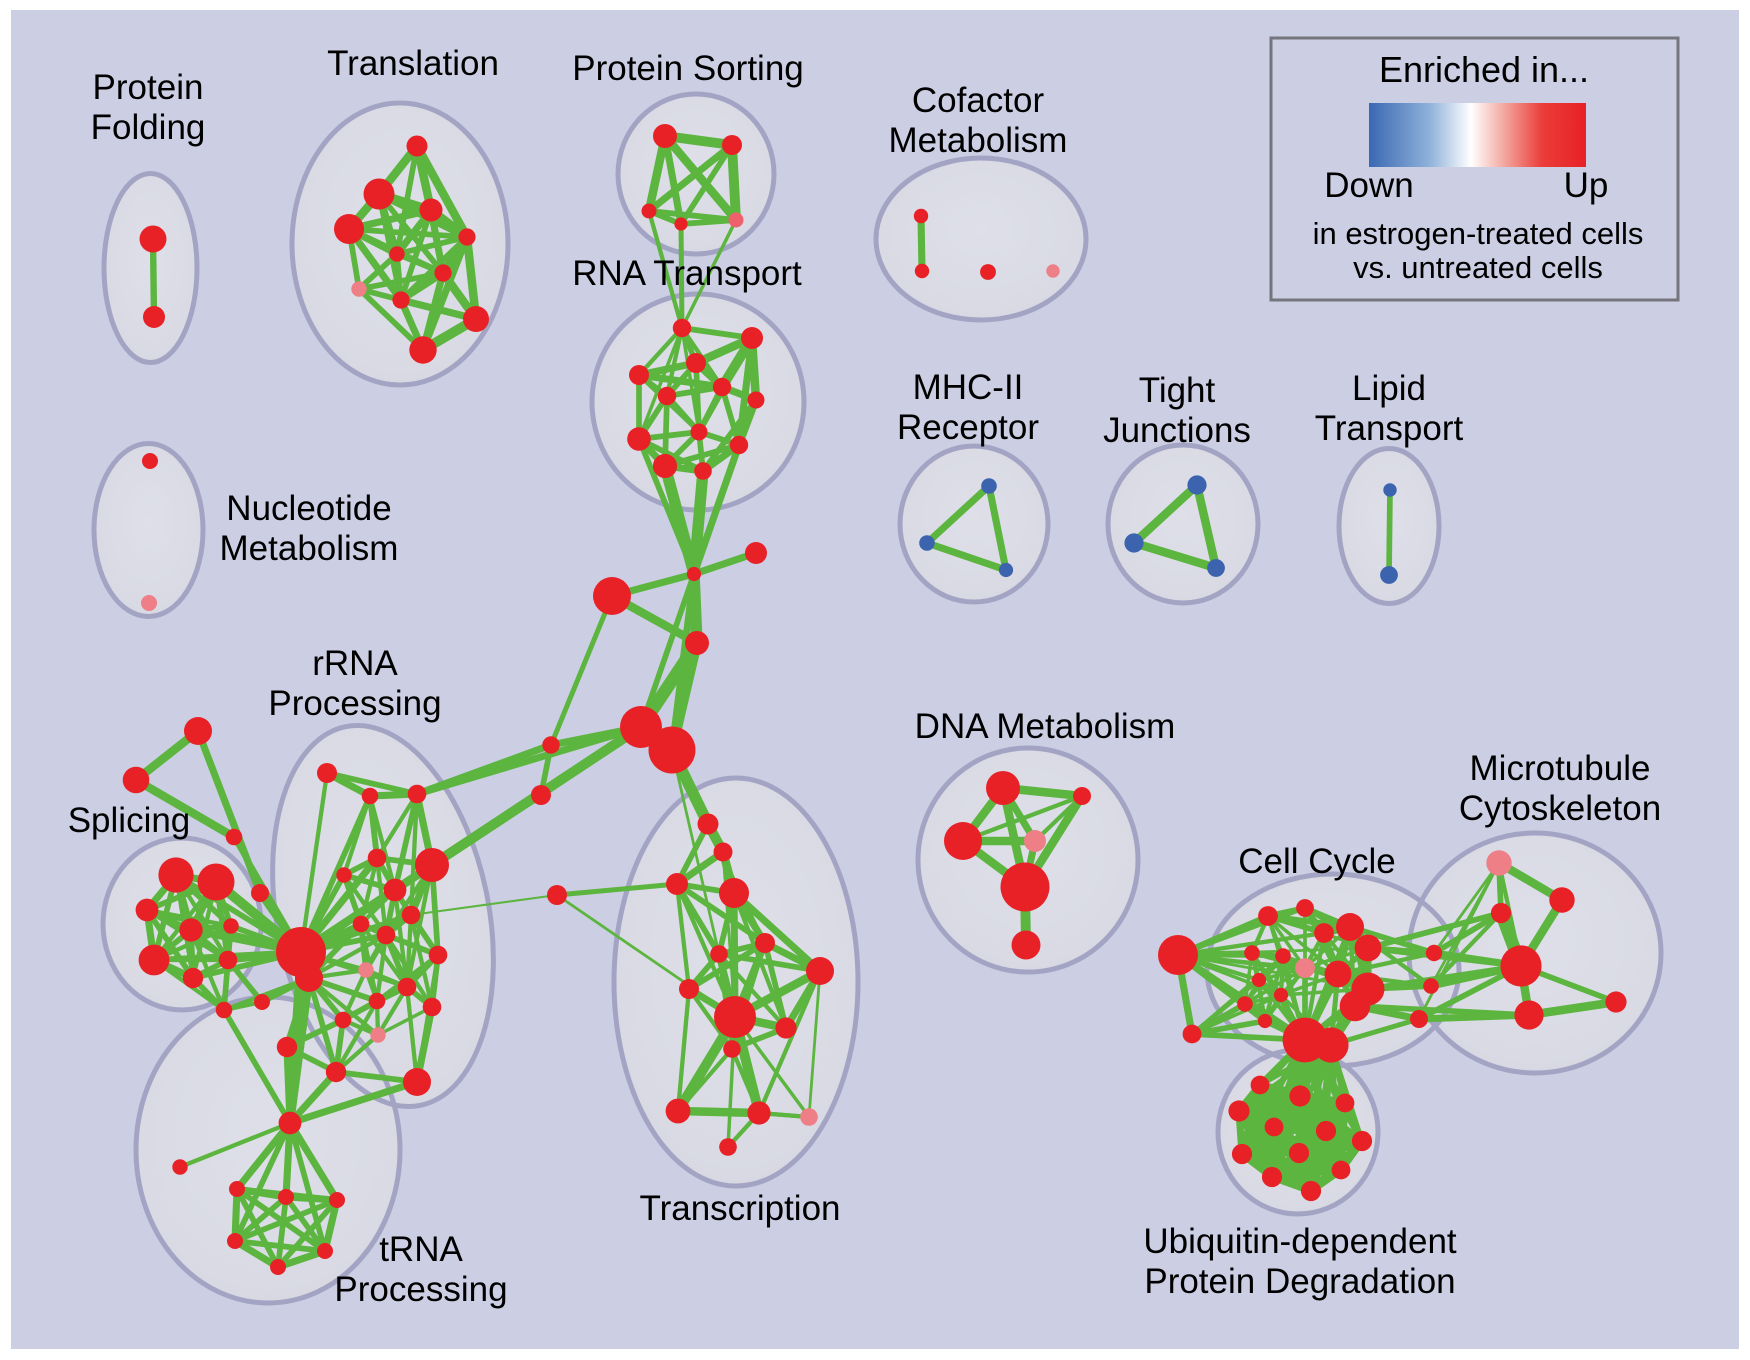 The width and height of the screenshot is (1750, 1360). I want to click on svg-text: Nucleotide, so click(308, 508).